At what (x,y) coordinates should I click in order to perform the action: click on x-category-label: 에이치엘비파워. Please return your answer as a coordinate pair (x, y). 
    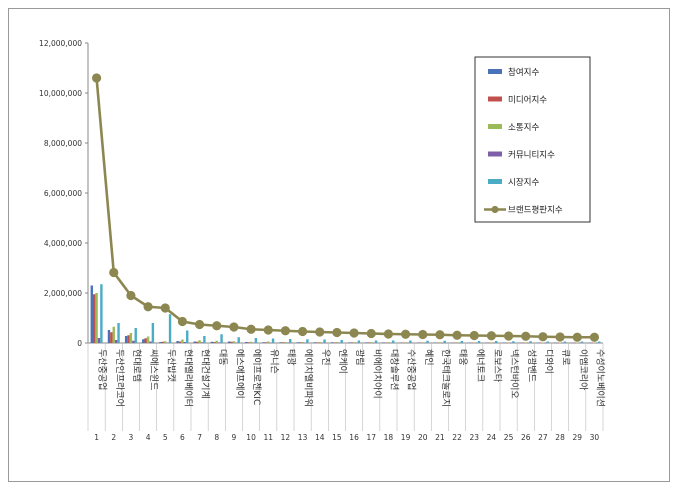
    Looking at the image, I should click on (309, 378).